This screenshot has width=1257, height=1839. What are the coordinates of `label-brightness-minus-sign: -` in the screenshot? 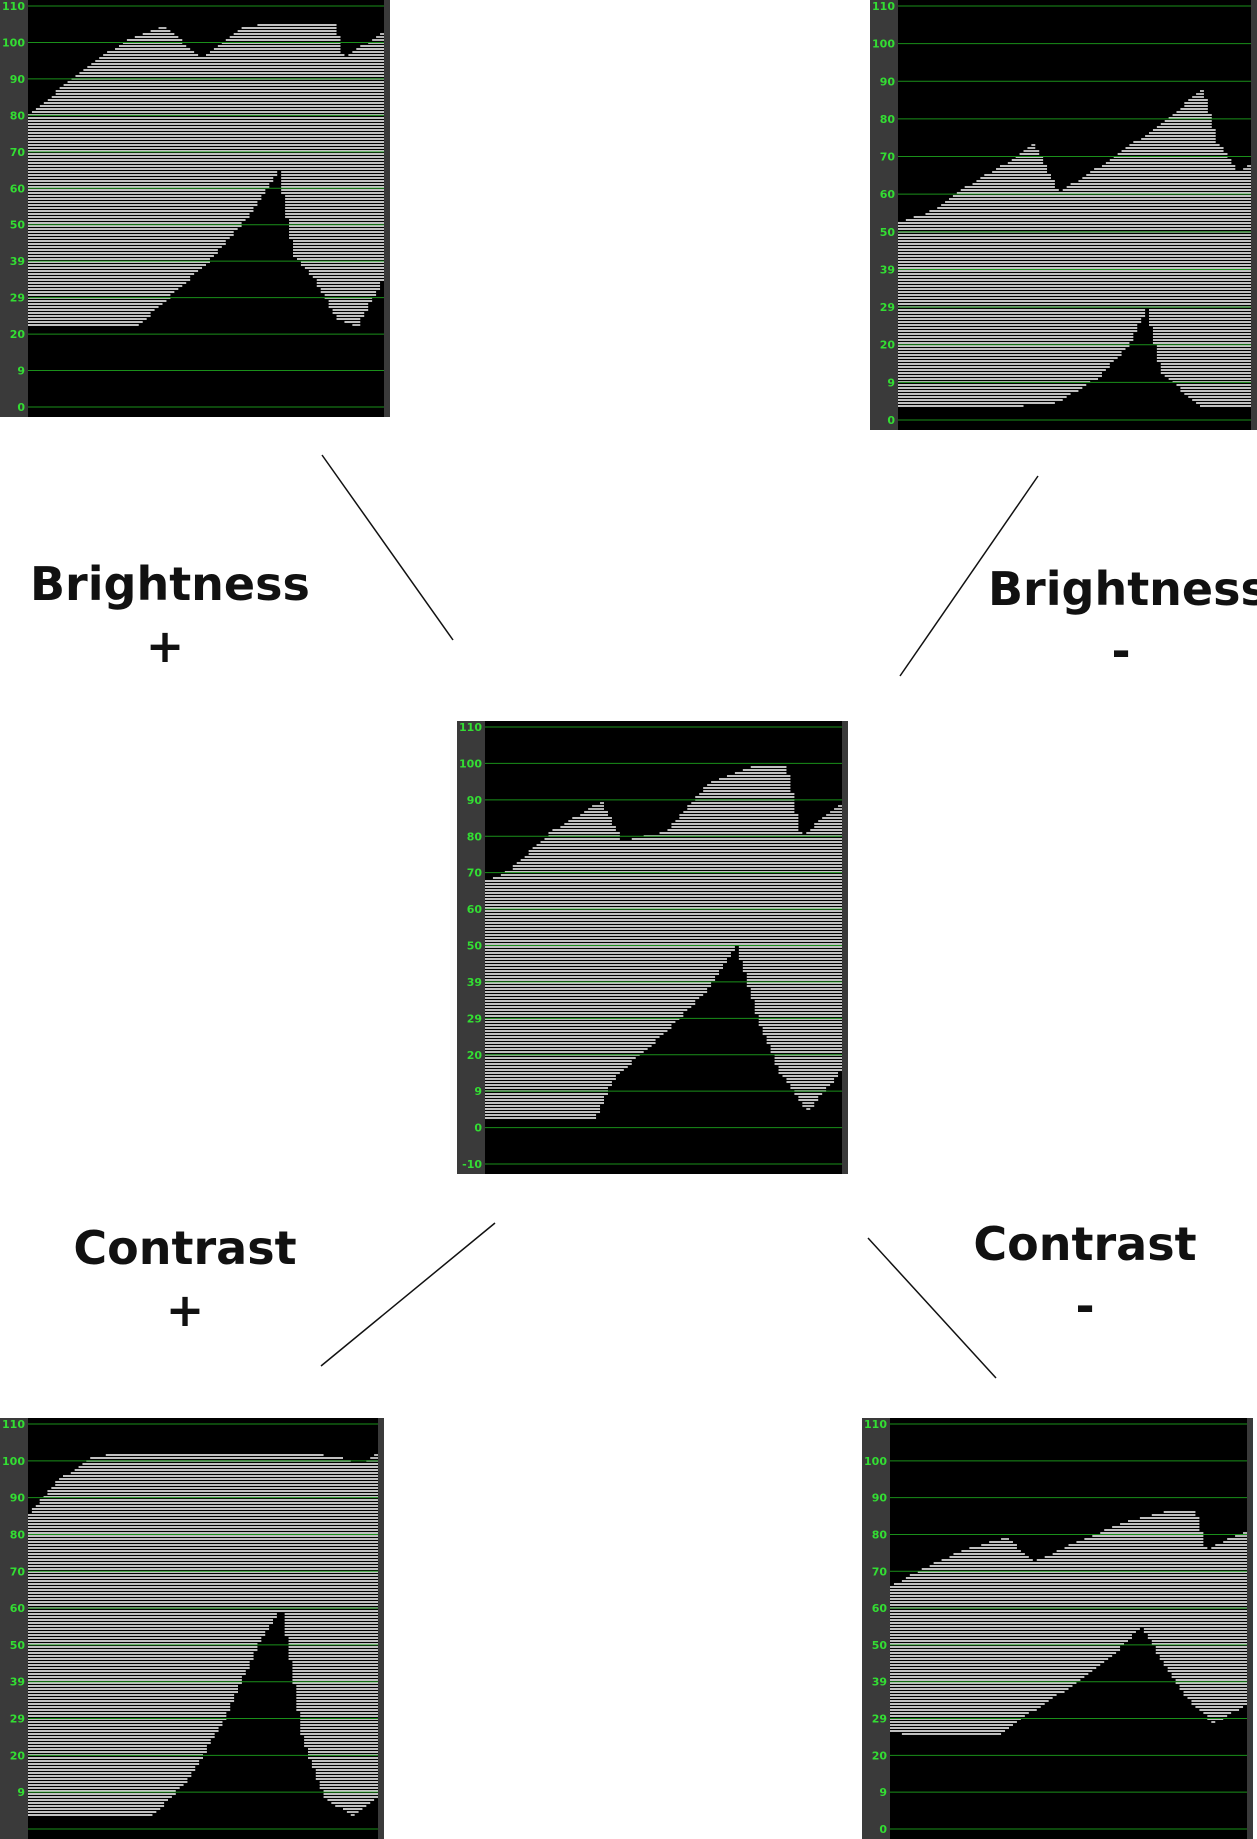 It's located at (1121, 651).